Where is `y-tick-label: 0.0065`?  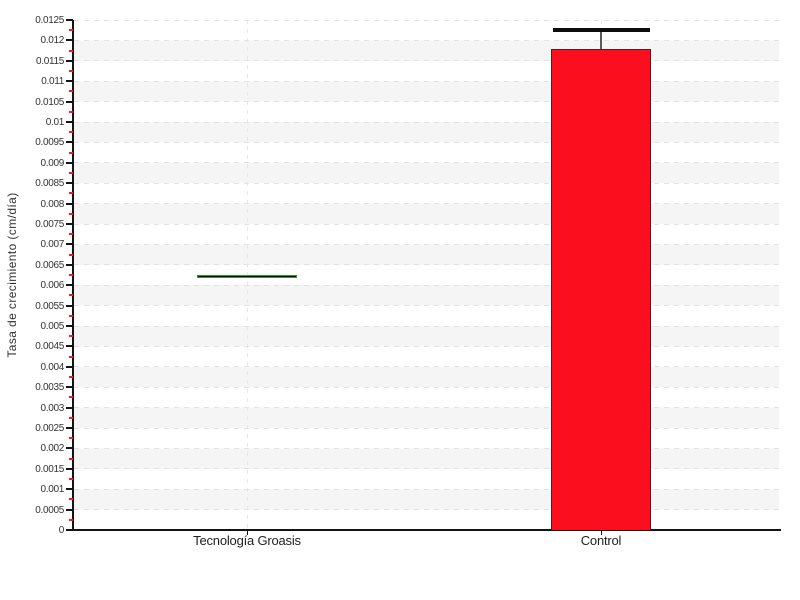 y-tick-label: 0.0065 is located at coordinates (49, 265).